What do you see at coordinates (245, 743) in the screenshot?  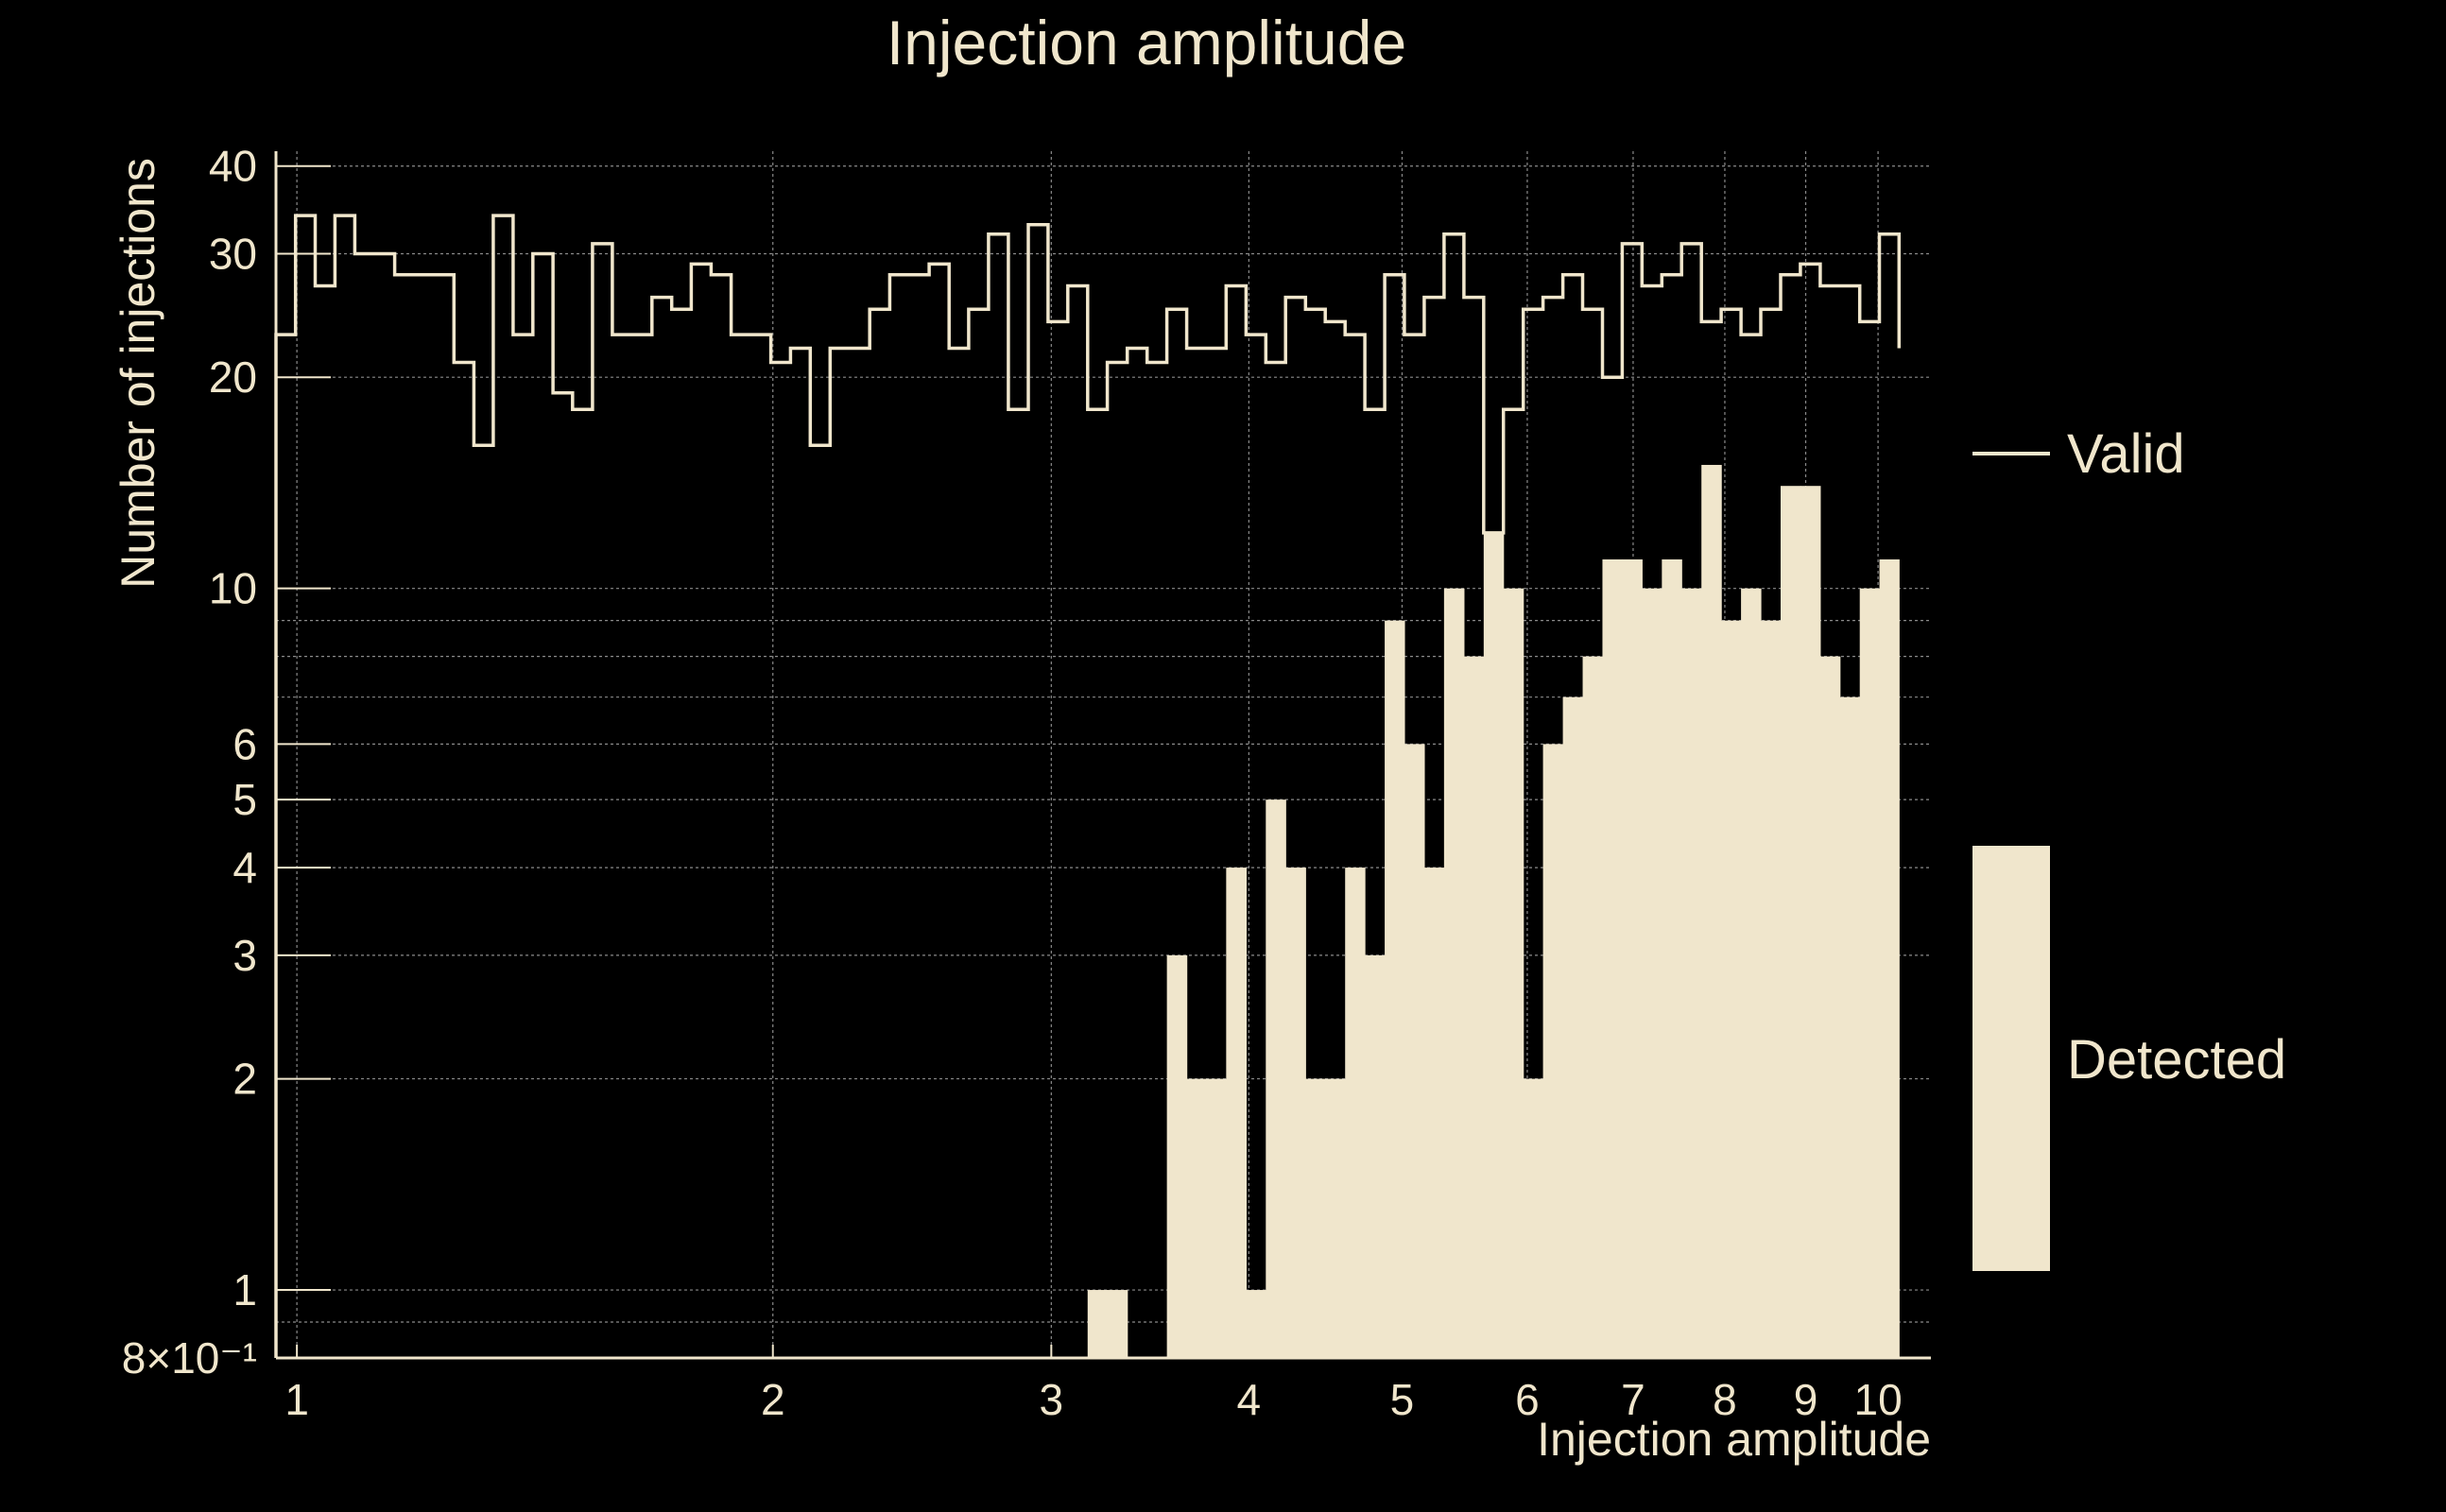 I see `y-tick-label: 6` at bounding box center [245, 743].